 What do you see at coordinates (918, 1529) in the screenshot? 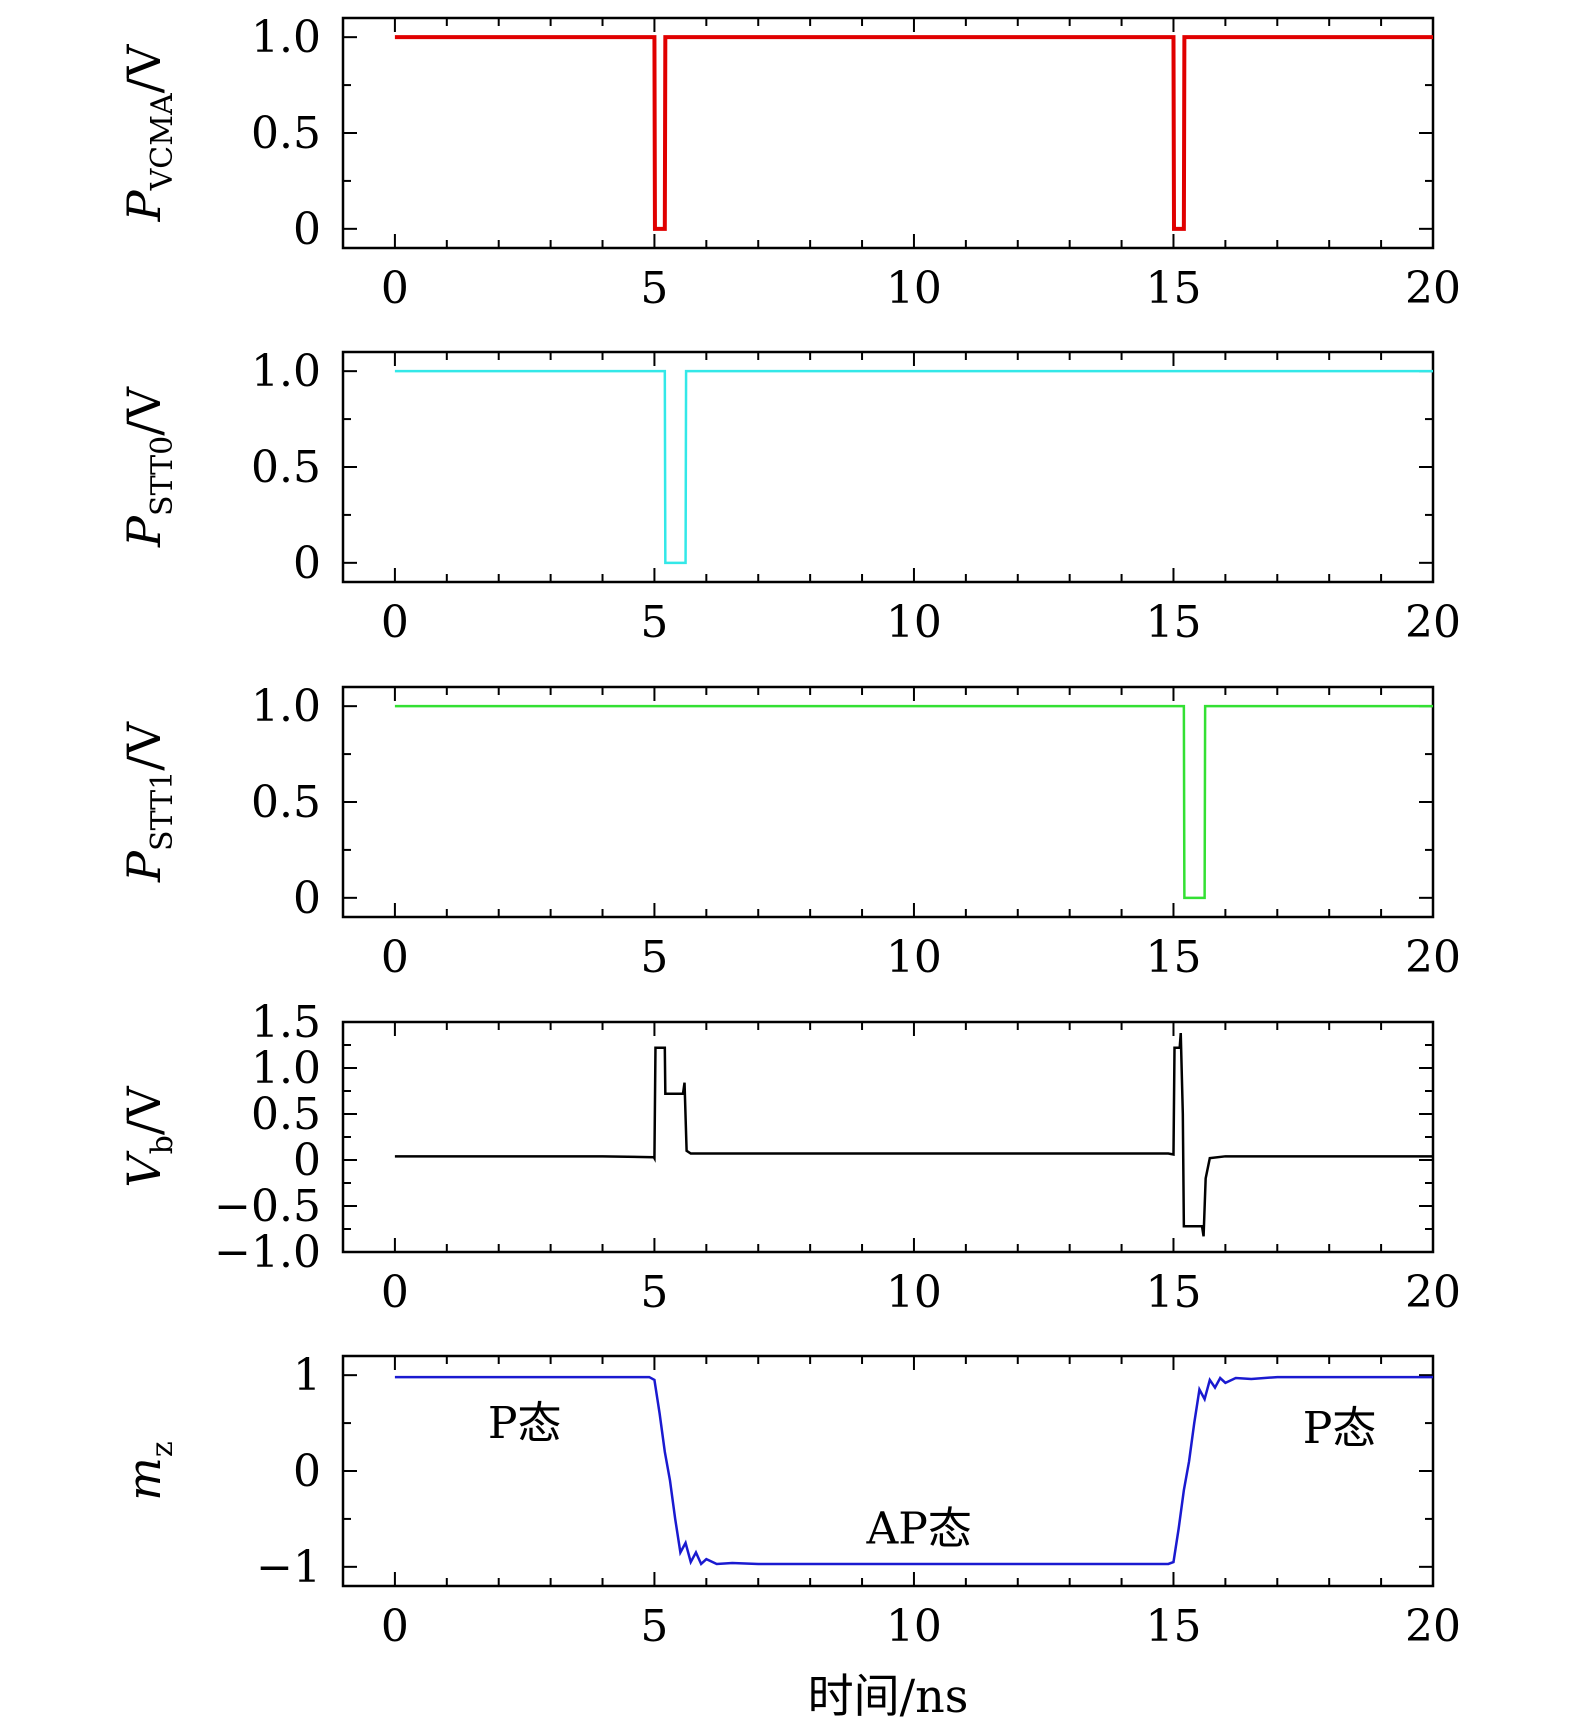
I see `state-annotation: AP态` at bounding box center [918, 1529].